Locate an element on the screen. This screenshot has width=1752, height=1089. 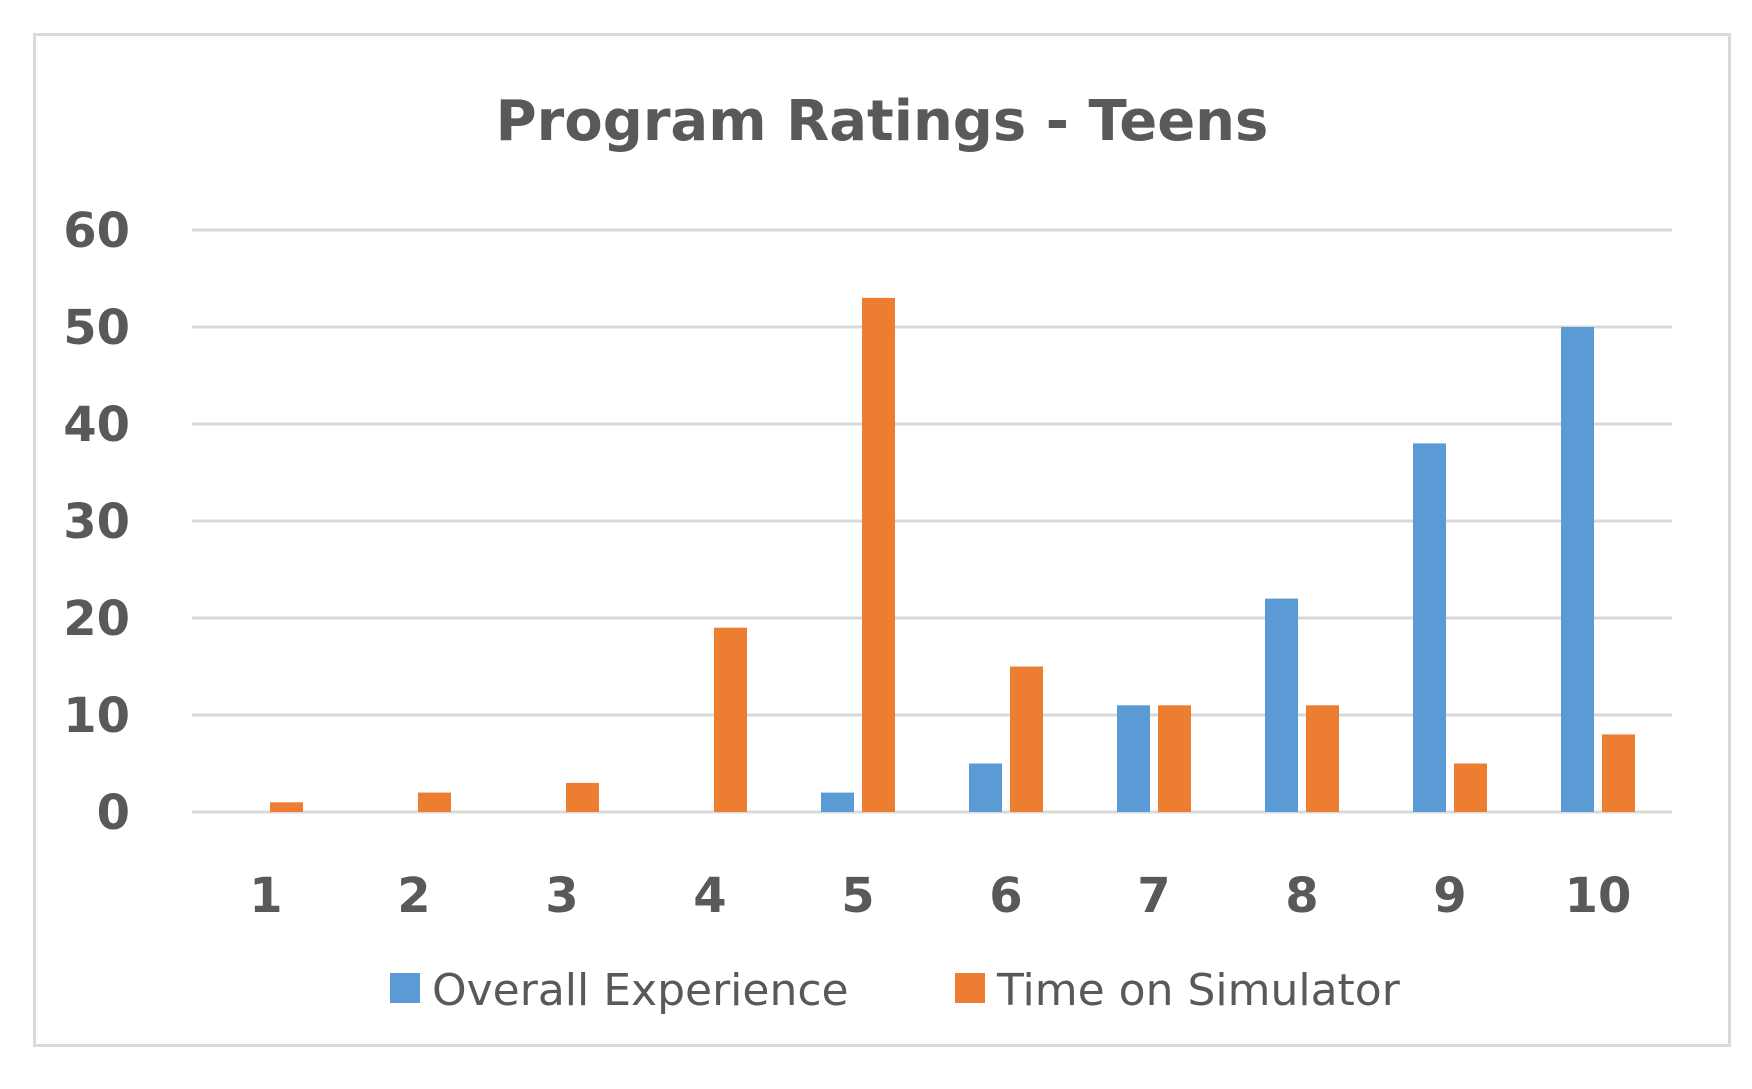
y-tick-label: 20 is located at coordinates (96, 619).